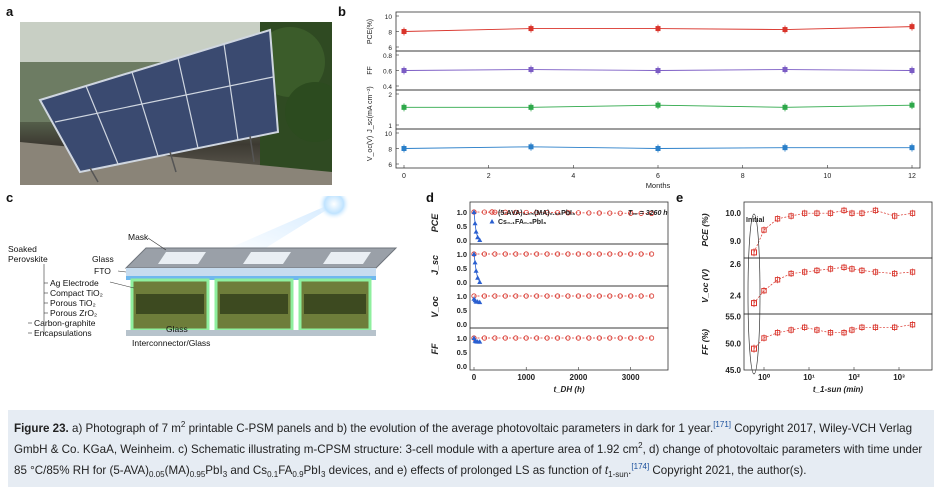  I want to click on solar-panel-photo-drawing, so click(176, 103).